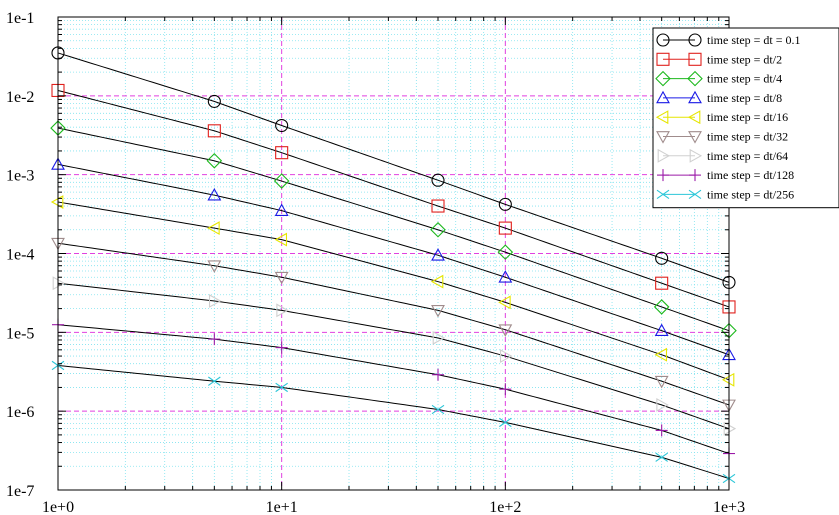 The width and height of the screenshot is (839, 515). I want to click on y-tick-label: 1e-1, so click(20, 18).